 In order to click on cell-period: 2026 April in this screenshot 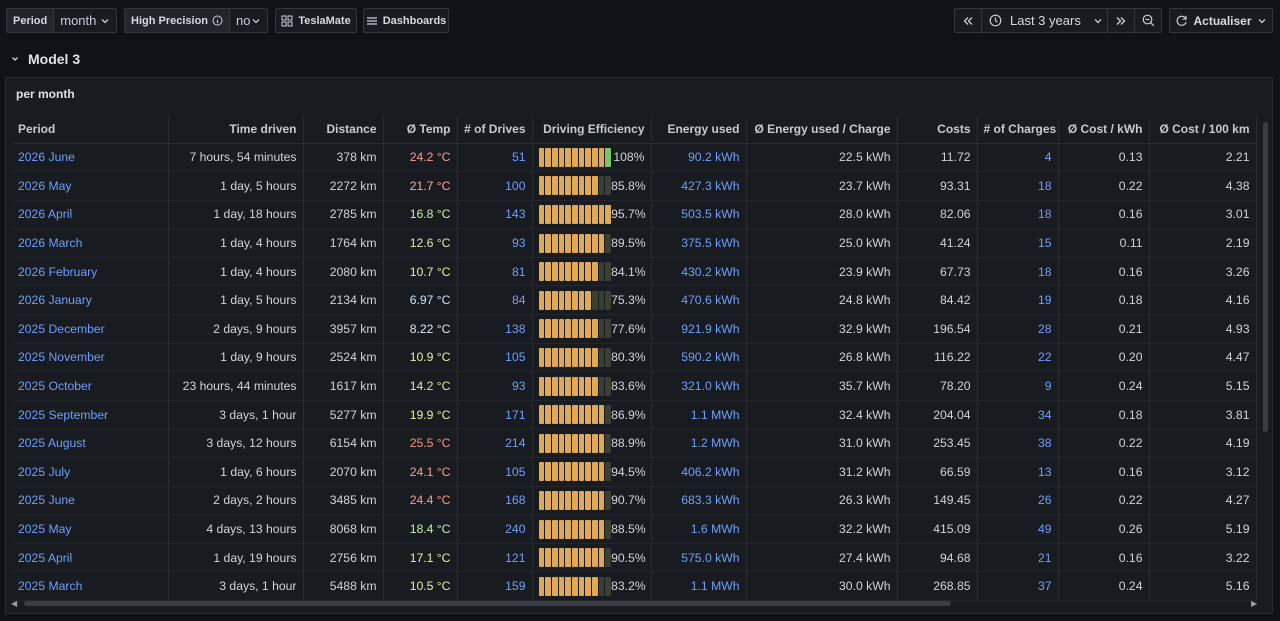, I will do `click(90, 215)`.